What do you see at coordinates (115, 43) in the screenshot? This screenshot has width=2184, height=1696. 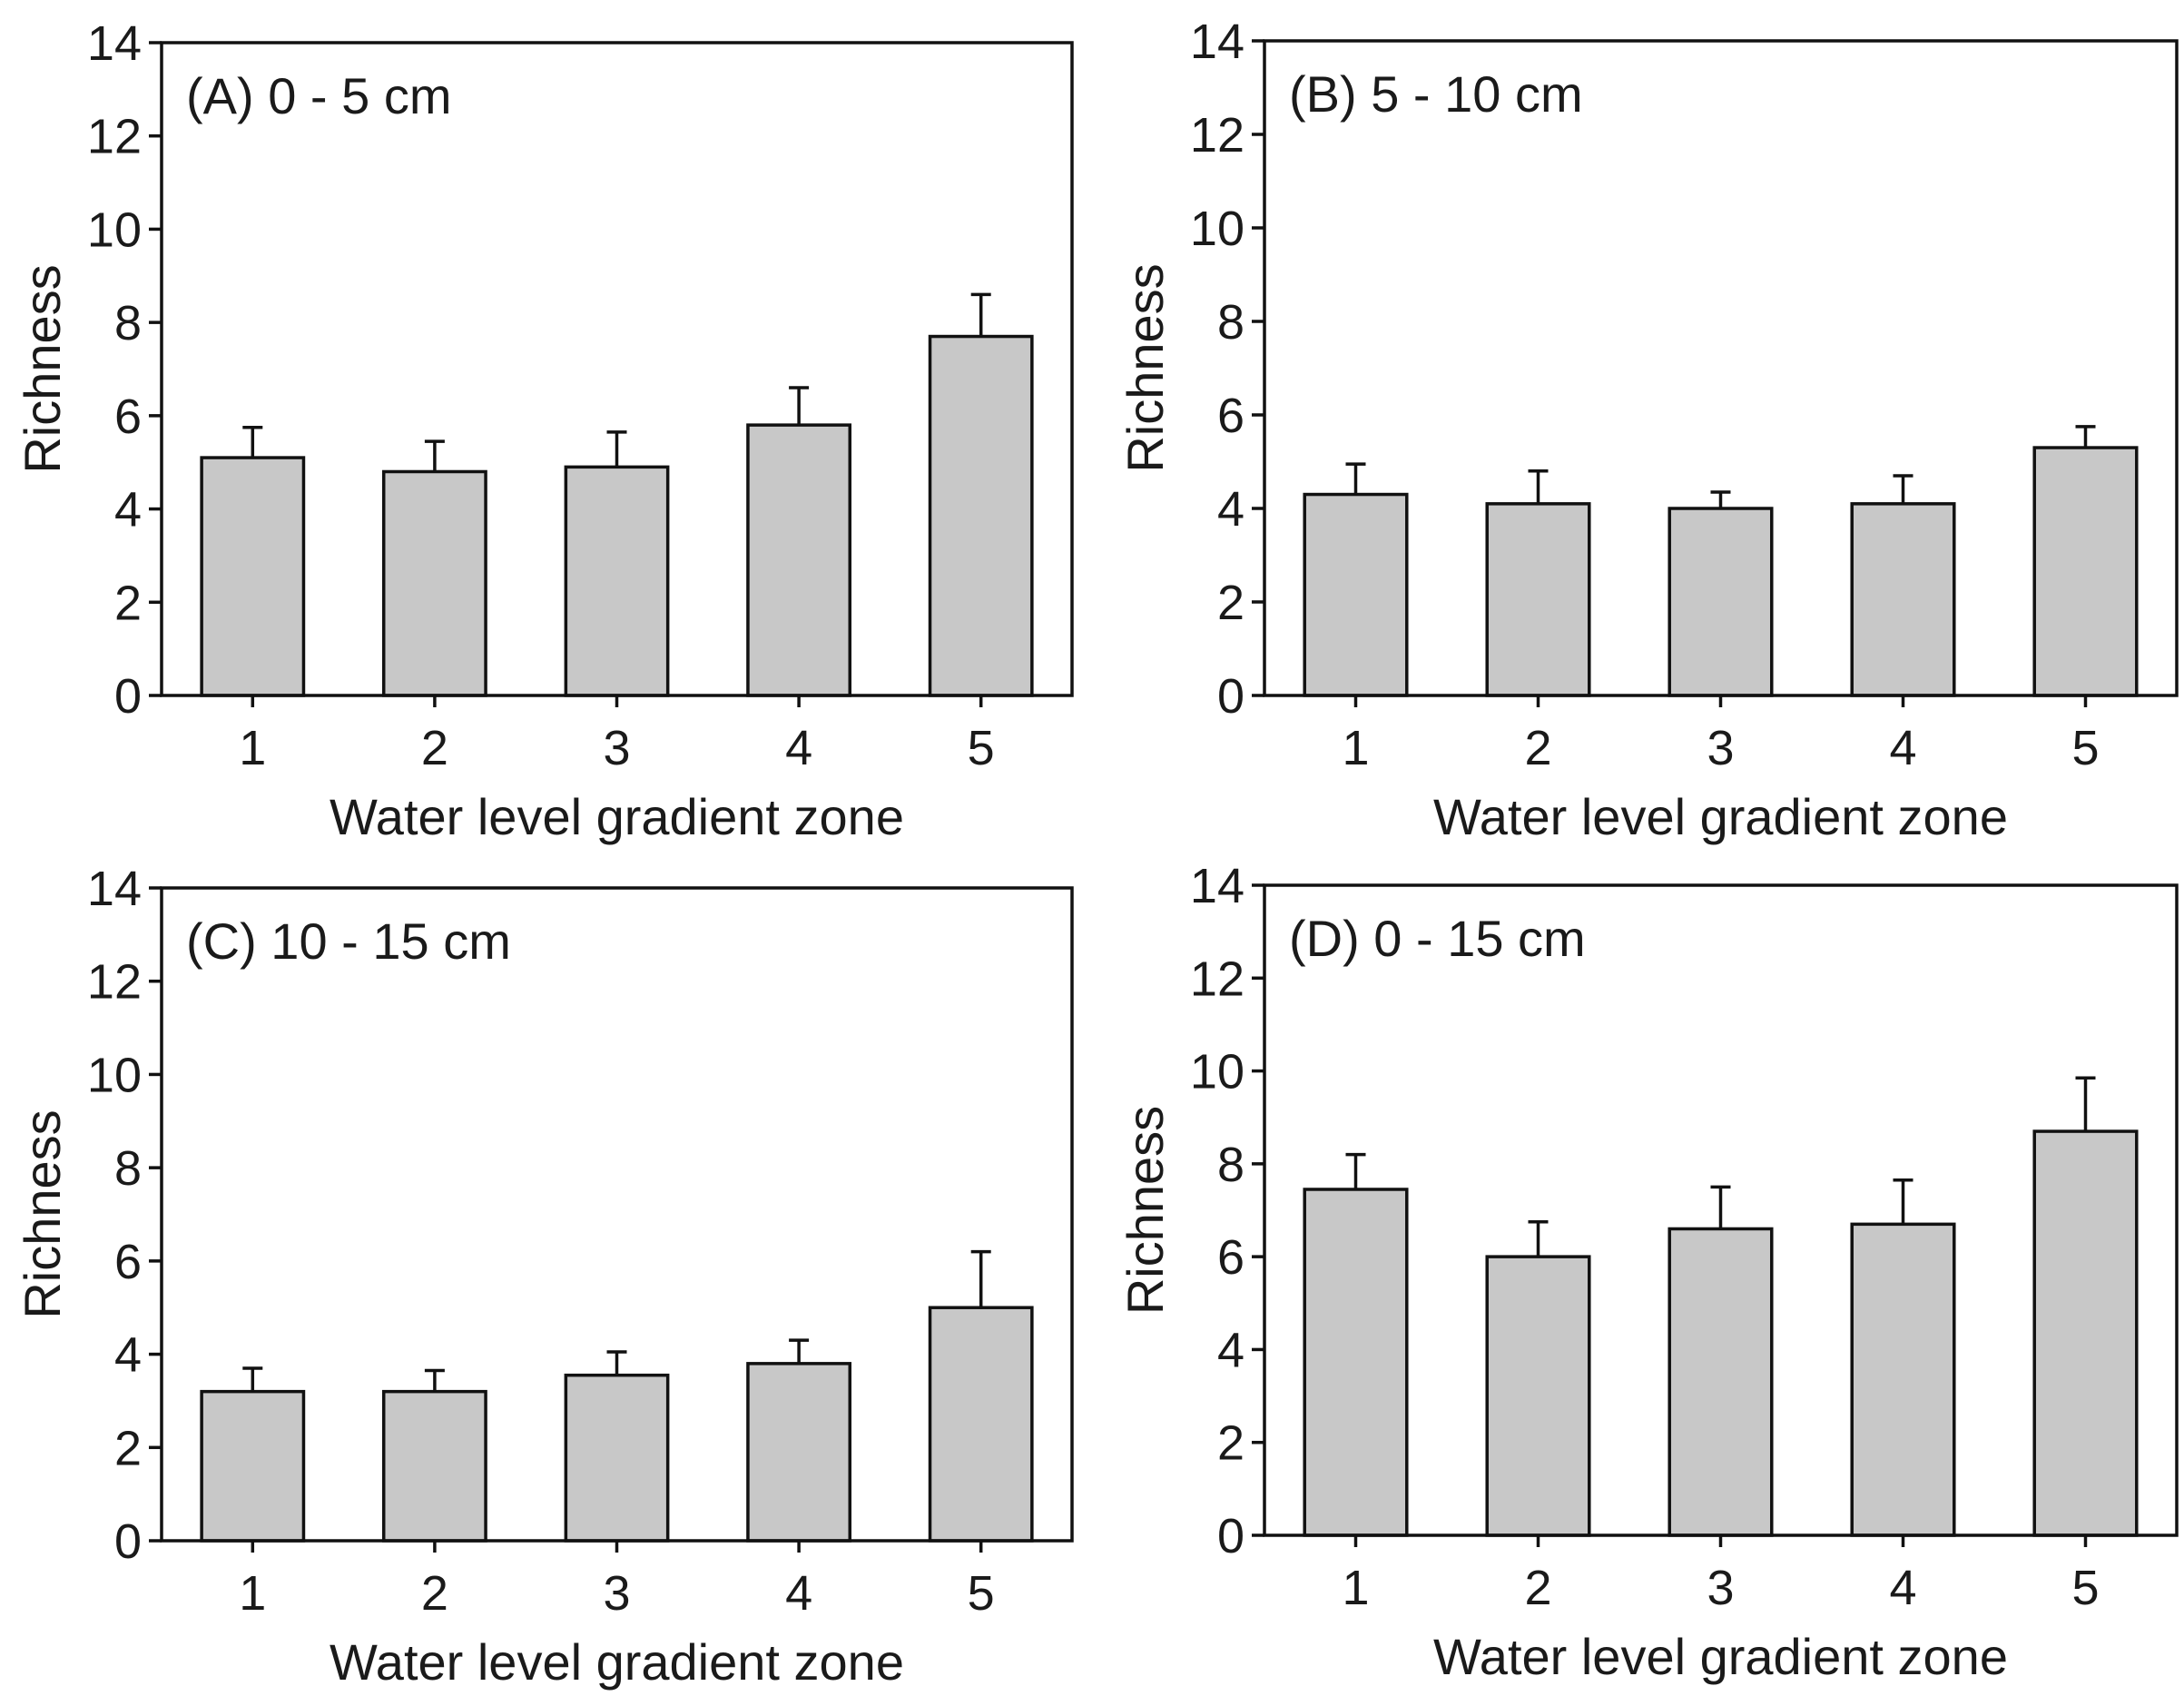 I see `y-tick-label-a-14: 14` at bounding box center [115, 43].